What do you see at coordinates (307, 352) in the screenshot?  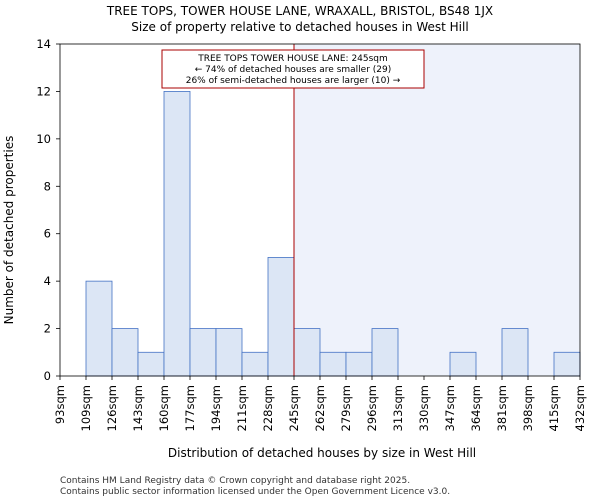 I see `bar-245sqm` at bounding box center [307, 352].